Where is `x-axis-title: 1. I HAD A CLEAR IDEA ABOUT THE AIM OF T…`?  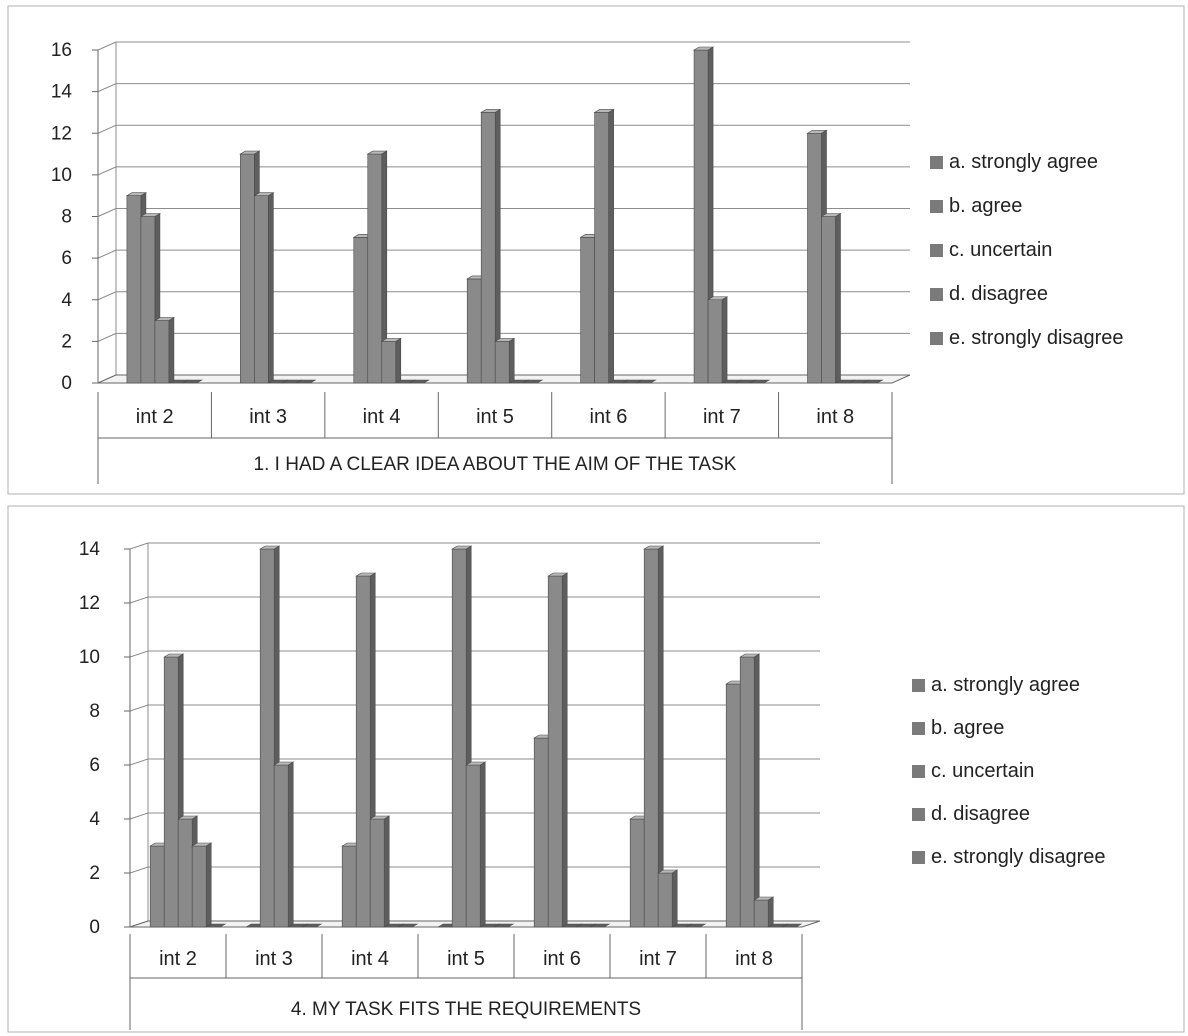
x-axis-title: 1. I HAD A CLEAR IDEA ABOUT THE AIM OF T… is located at coordinates (495, 464).